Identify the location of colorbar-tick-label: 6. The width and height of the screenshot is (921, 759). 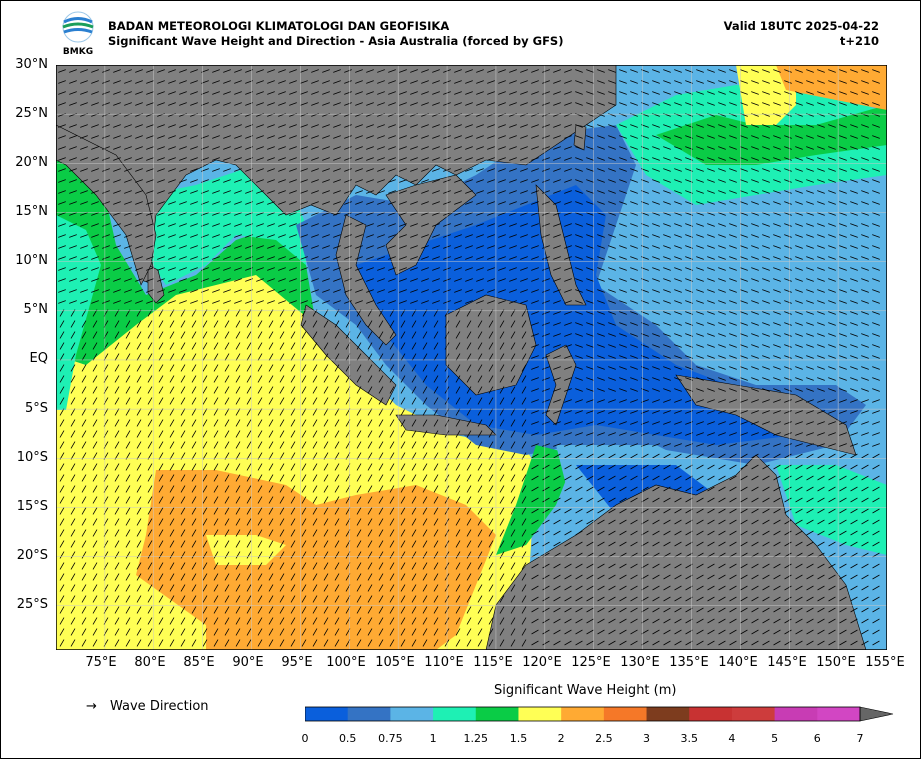
(817, 738).